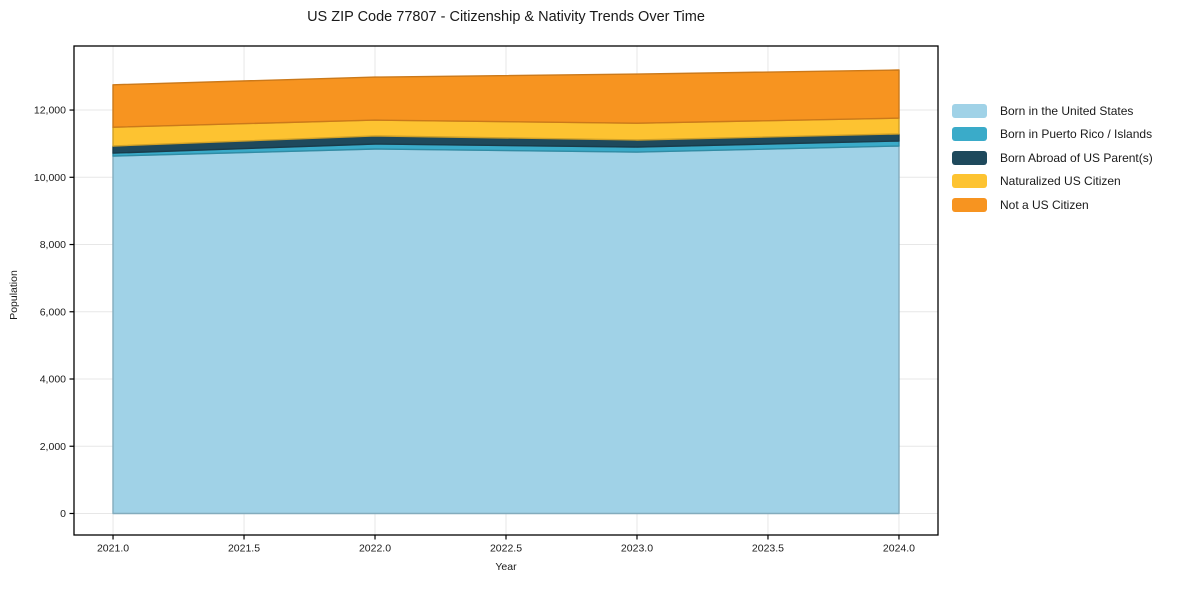 The height and width of the screenshot is (590, 1189). Describe the element at coordinates (53, 447) in the screenshot. I see `y-tick-label: 2,000` at that location.